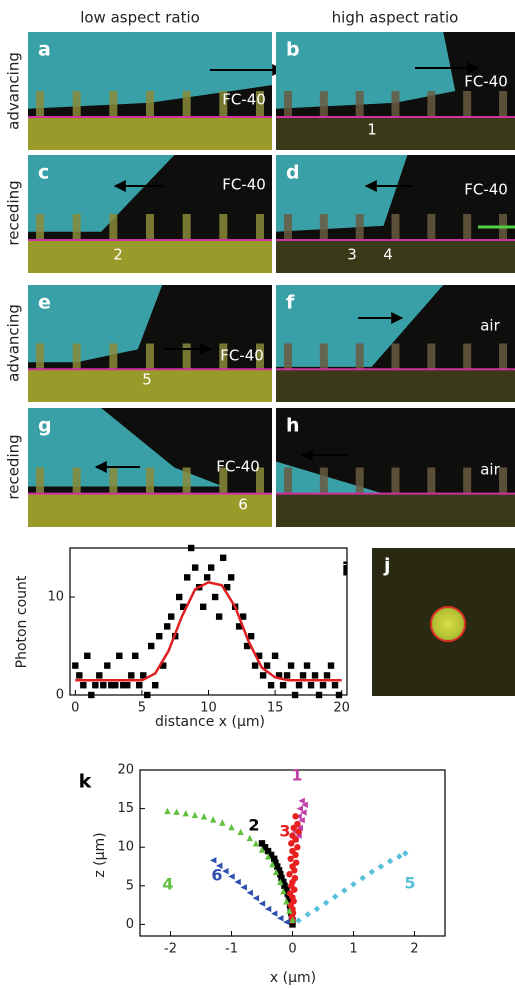  Describe the element at coordinates (414, 949) in the screenshot. I see `x-tick-label: 2` at that location.